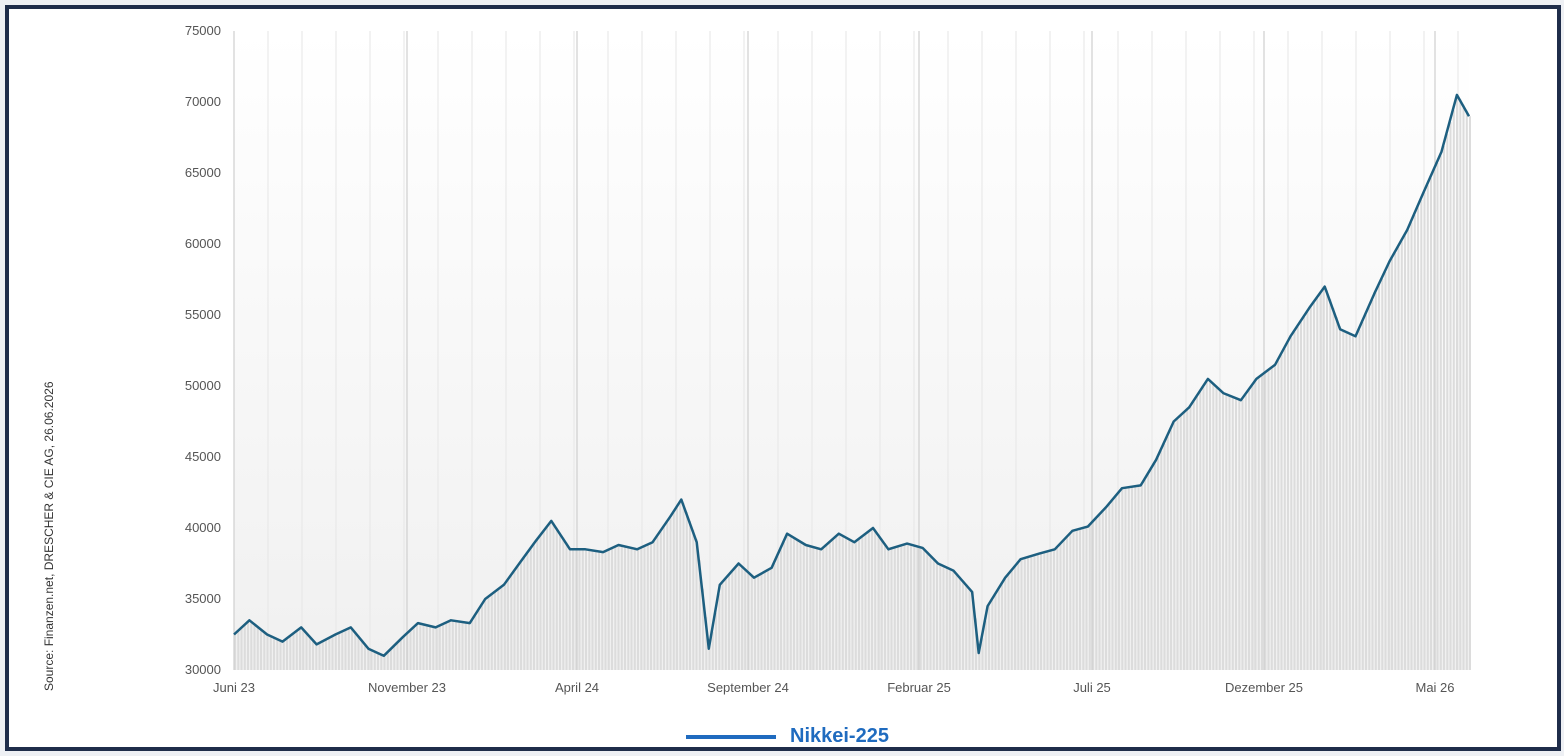  I want to click on y-tick-label: 60000, so click(203, 243).